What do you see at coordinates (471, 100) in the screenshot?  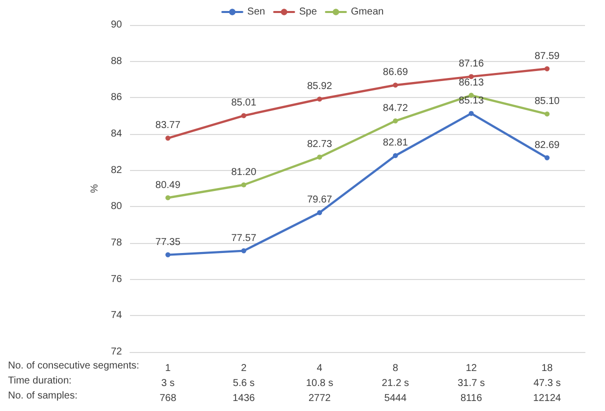 I see `data-label: 85.13` at bounding box center [471, 100].